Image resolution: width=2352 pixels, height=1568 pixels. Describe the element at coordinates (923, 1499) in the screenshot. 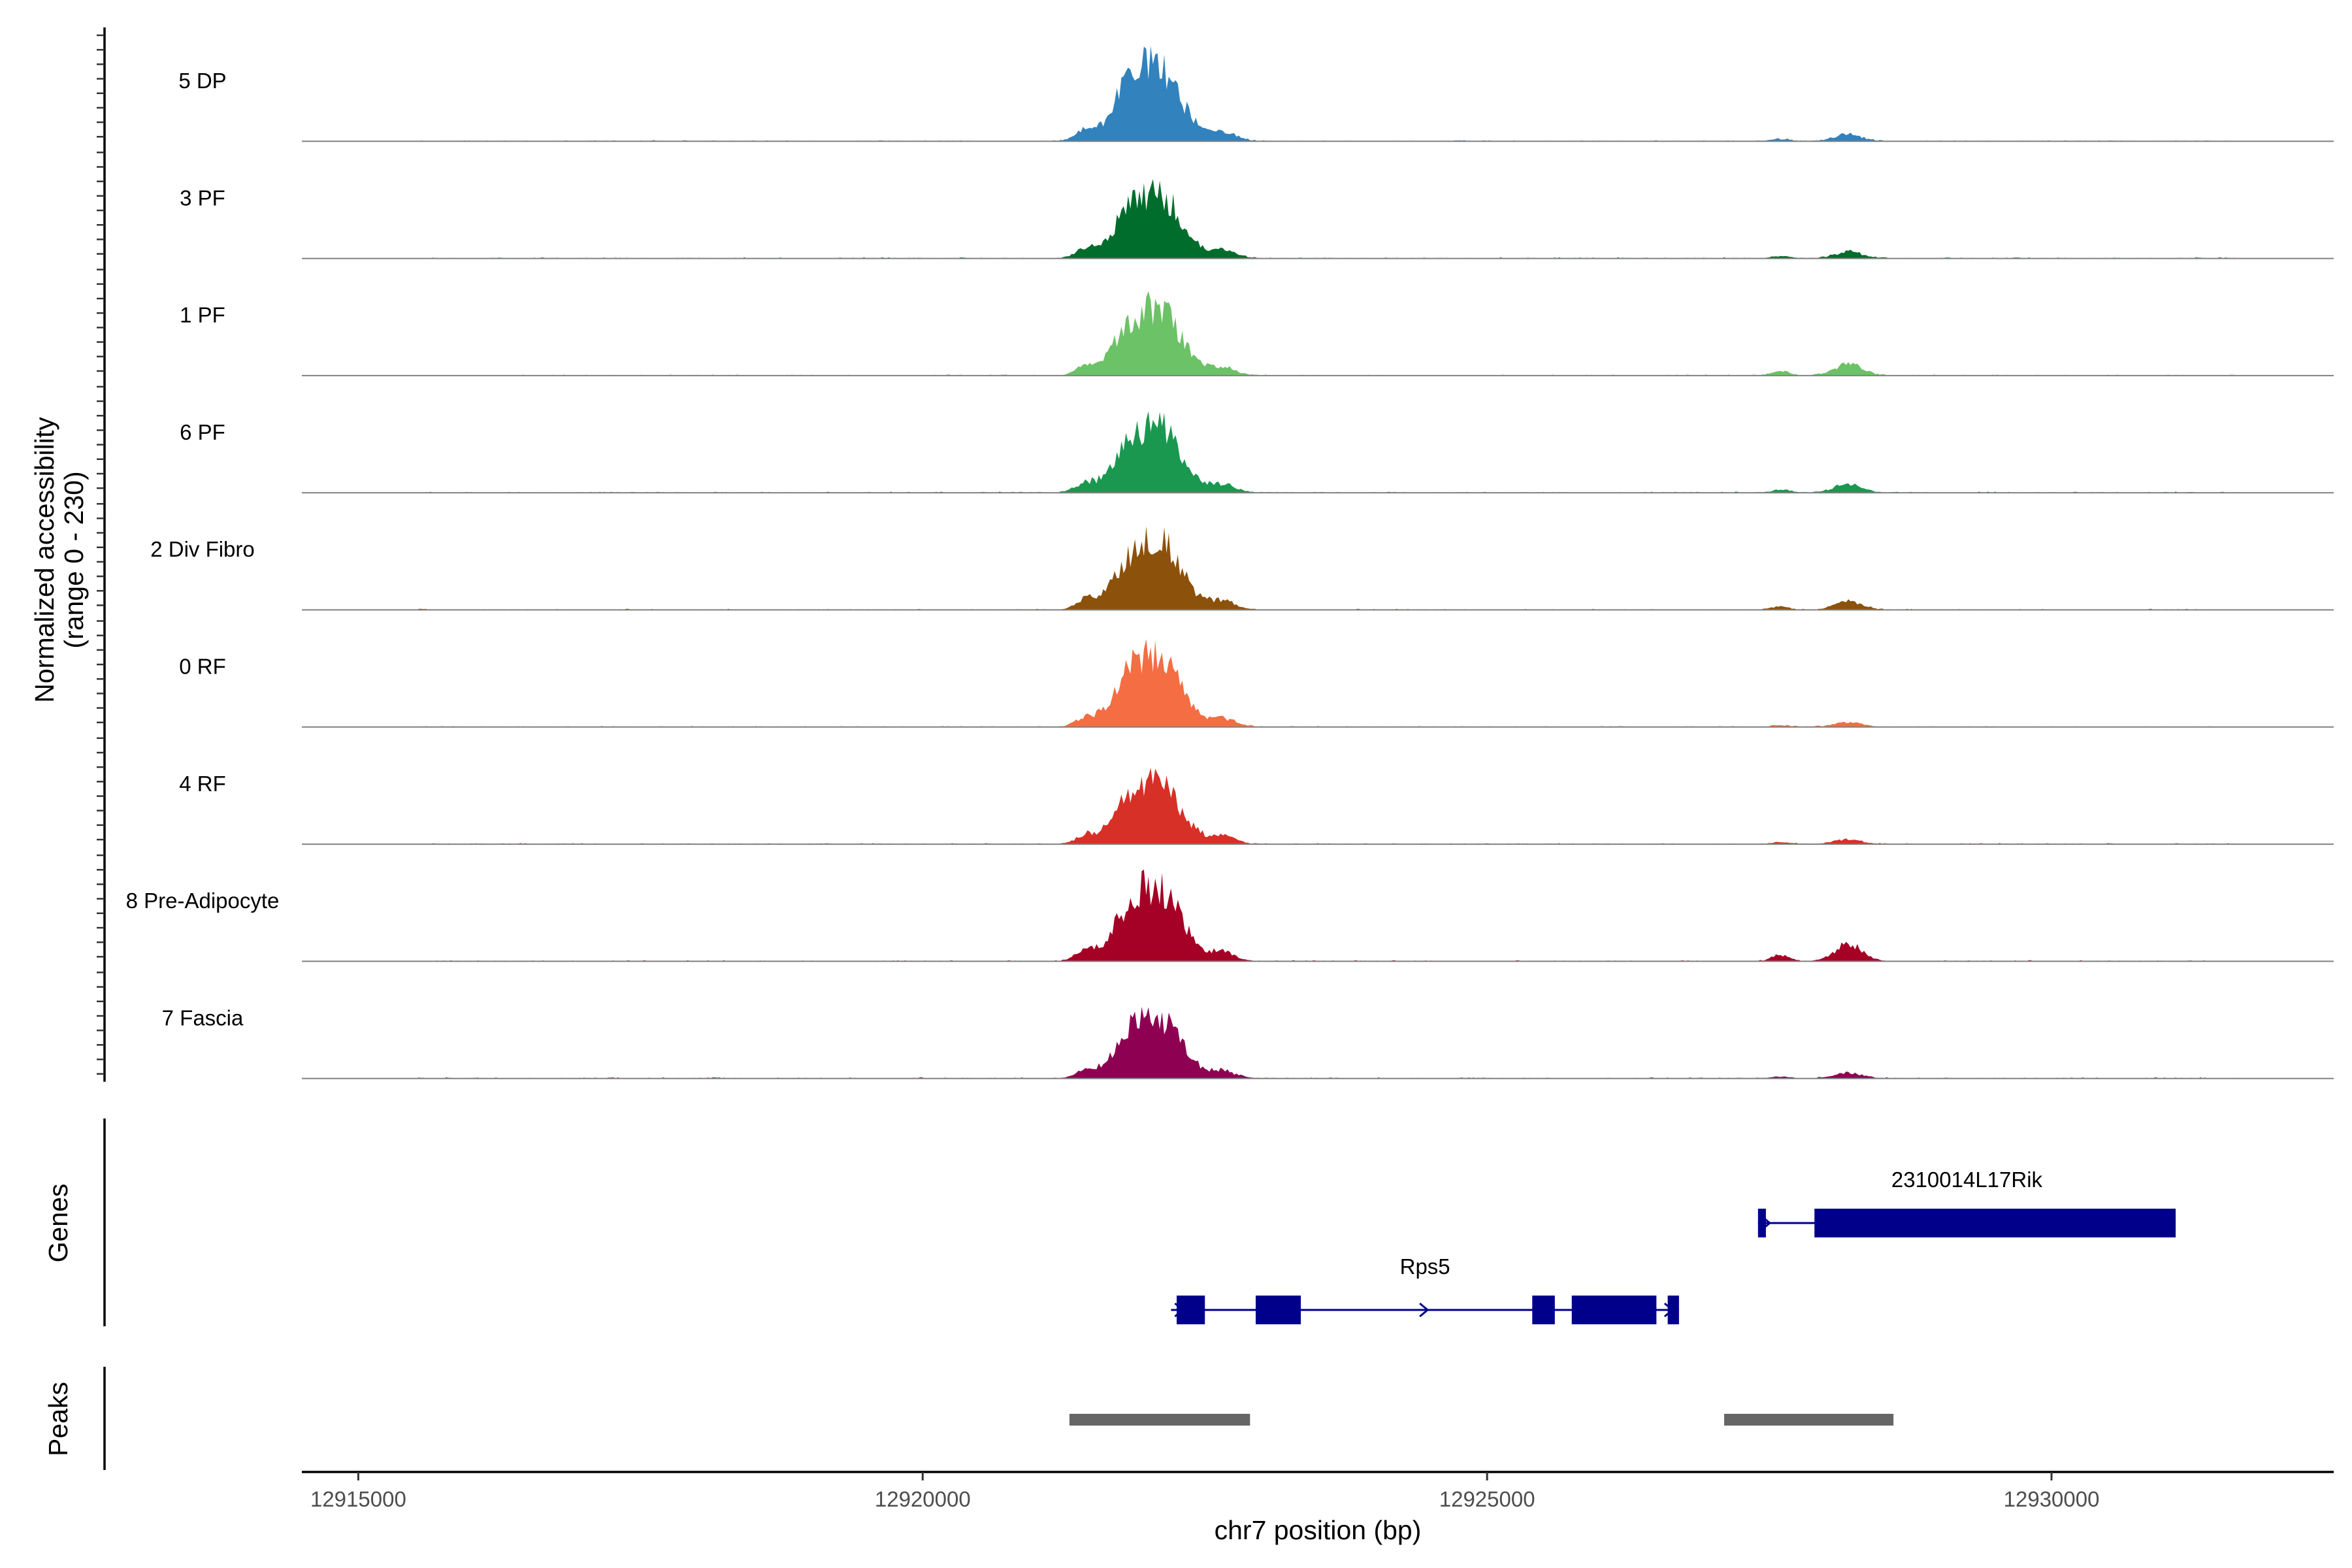

I see `x-tick-label: 12920000` at that location.